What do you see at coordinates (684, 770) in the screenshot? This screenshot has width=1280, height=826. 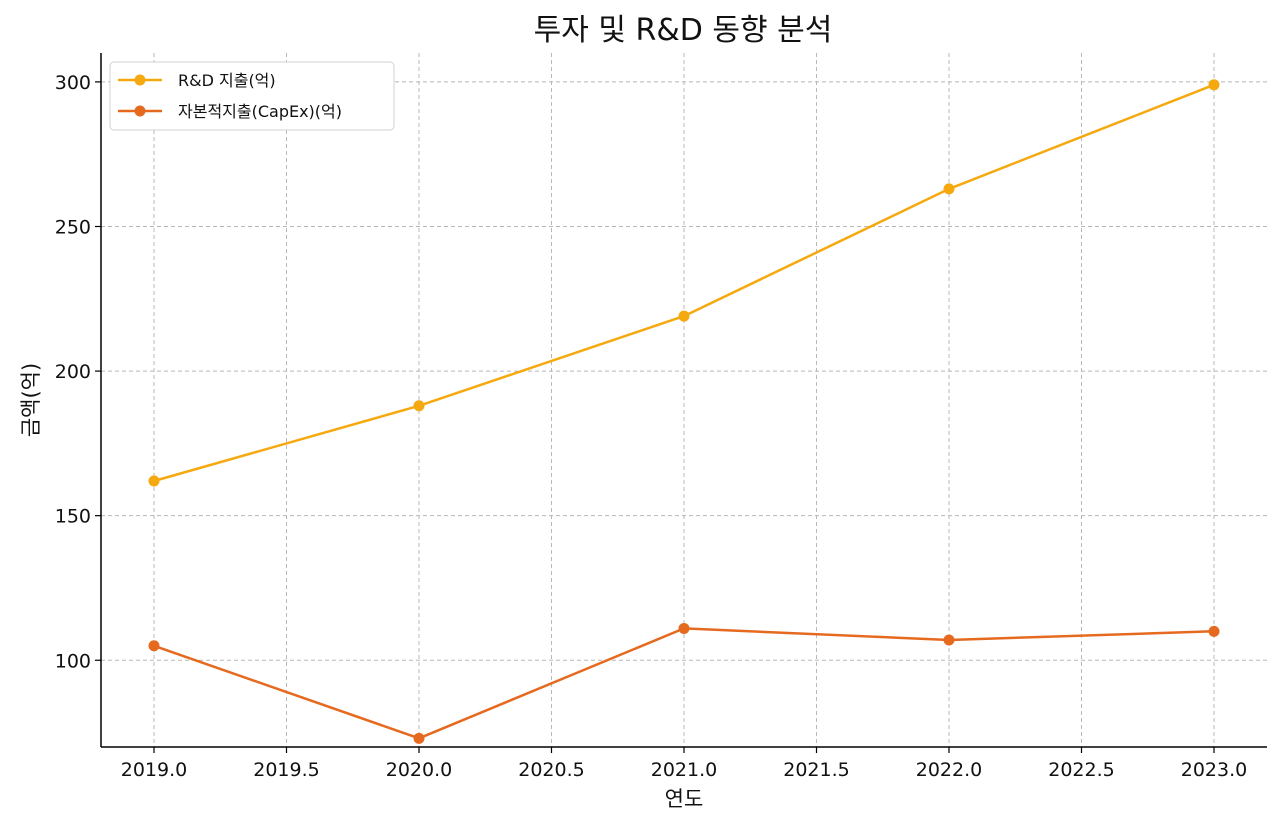 I see `x-tick-label: 2021.0` at bounding box center [684, 770].